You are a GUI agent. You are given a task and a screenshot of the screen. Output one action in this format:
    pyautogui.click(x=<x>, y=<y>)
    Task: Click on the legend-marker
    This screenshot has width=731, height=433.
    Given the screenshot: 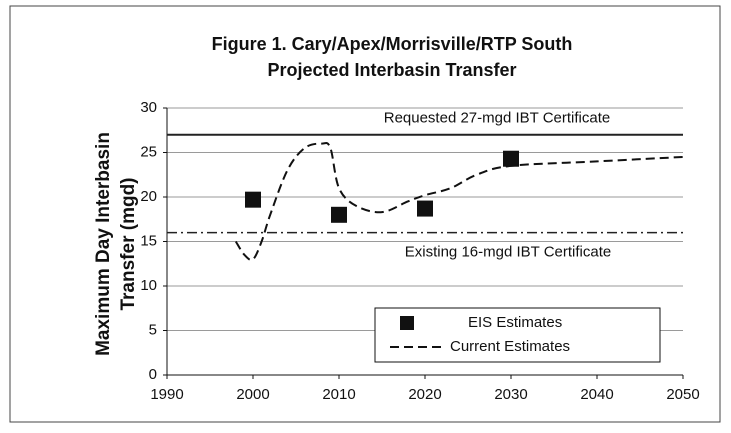 What is the action you would take?
    pyautogui.click(x=407, y=323)
    